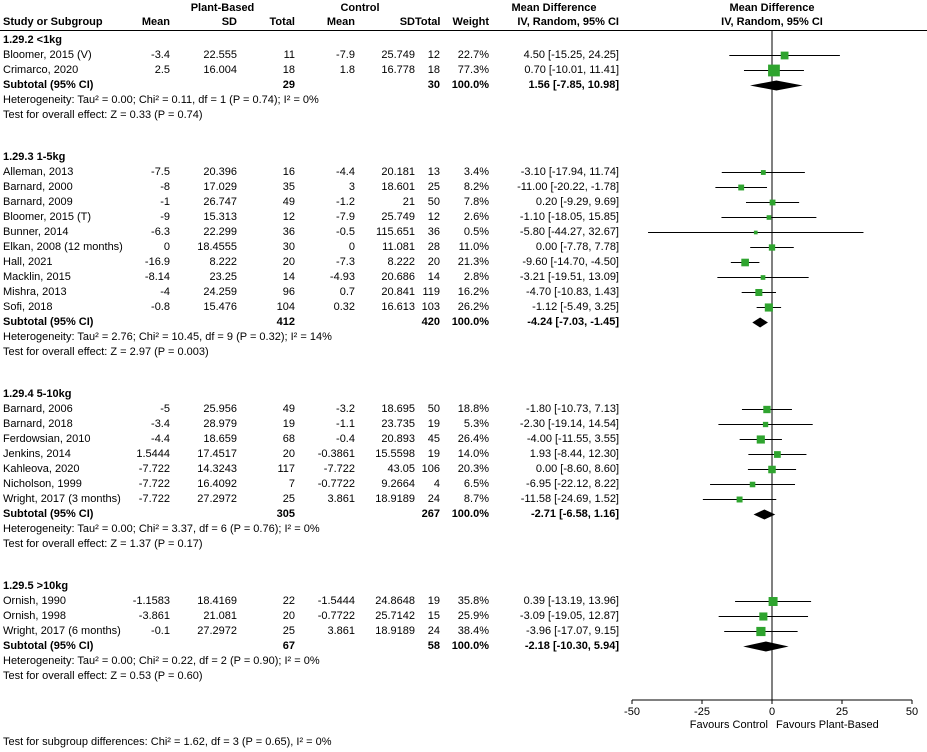  Describe the element at coordinates (160, 172) in the screenshot. I see `study-pb-mean: -7.5` at that location.